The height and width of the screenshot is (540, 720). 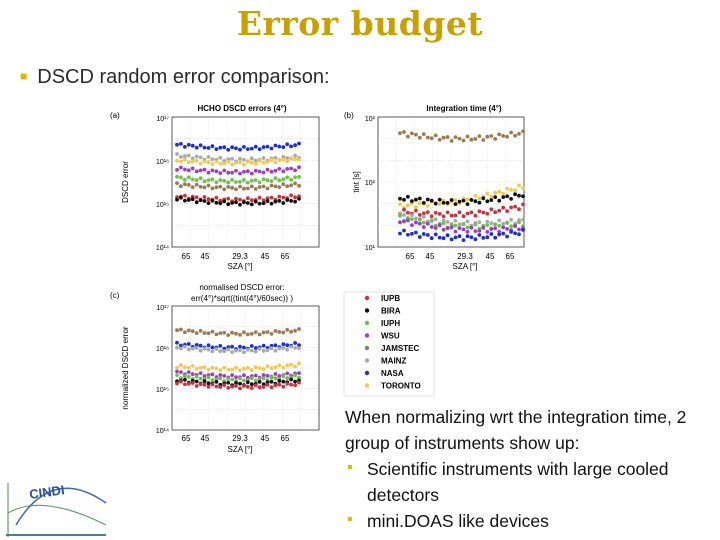 I want to click on legend-marker-jamstec, so click(x=367, y=348).